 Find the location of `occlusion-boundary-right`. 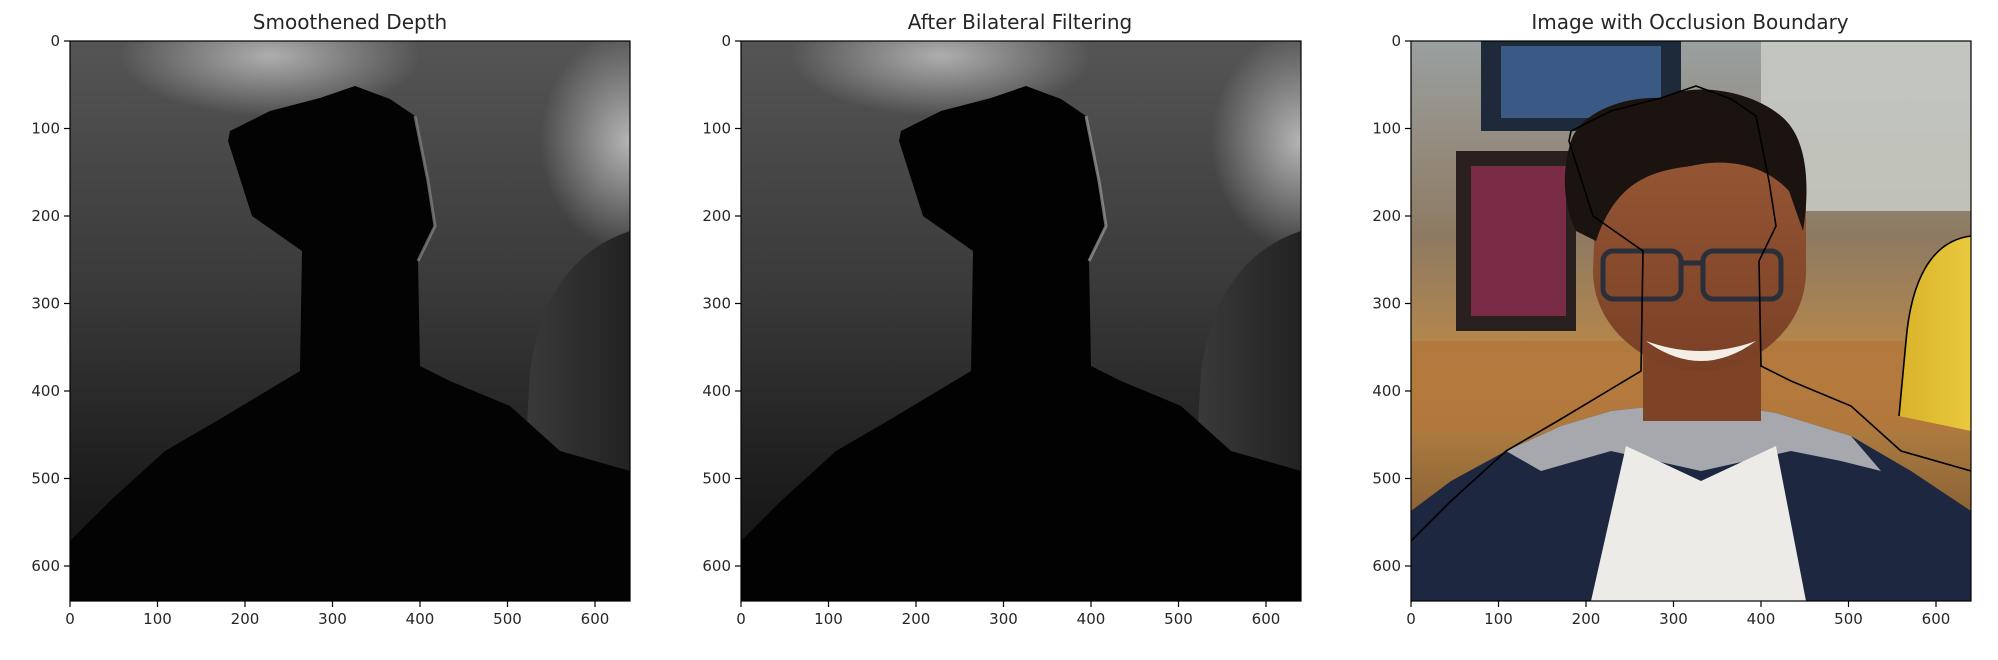

occlusion-boundary-right is located at coordinates (1934, 326).